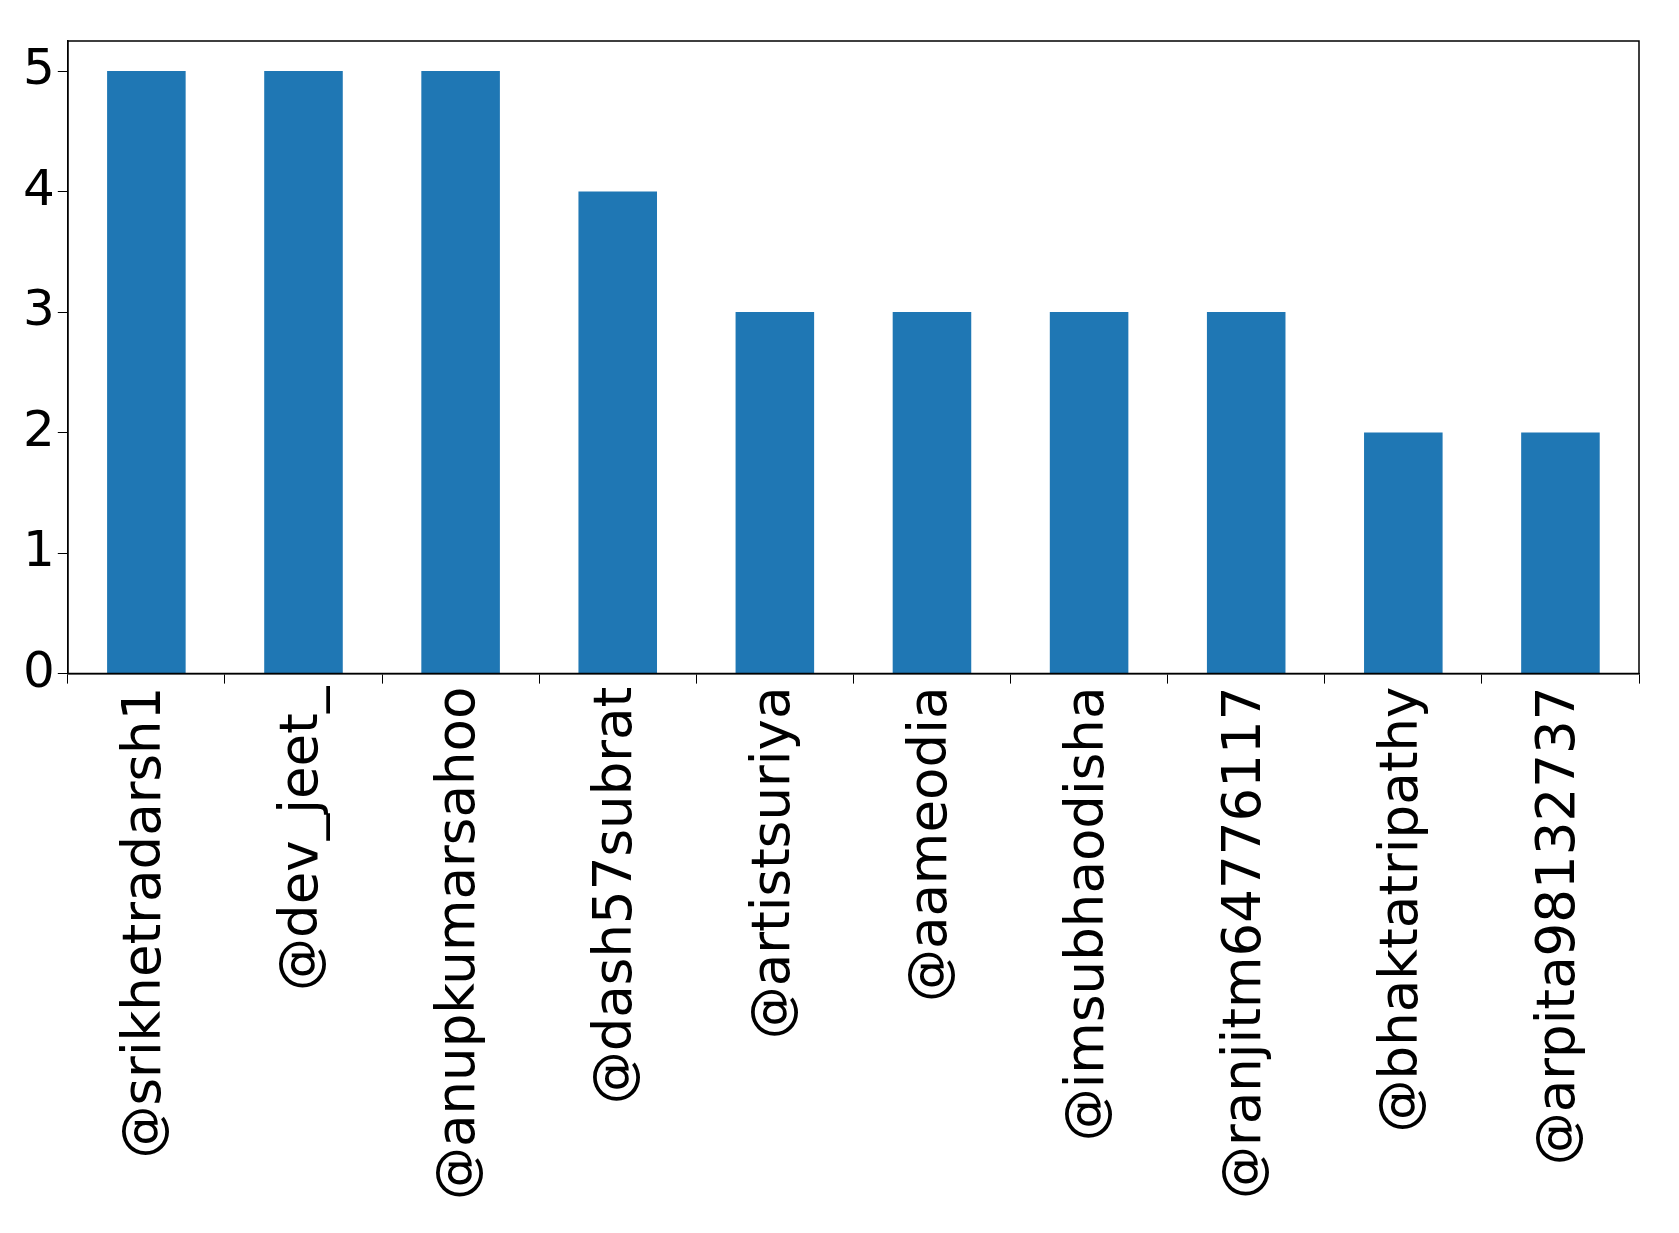 Image resolution: width=1679 pixels, height=1233 pixels. What do you see at coordinates (39, 549) in the screenshot?
I see `y-tick-label: 1` at bounding box center [39, 549].